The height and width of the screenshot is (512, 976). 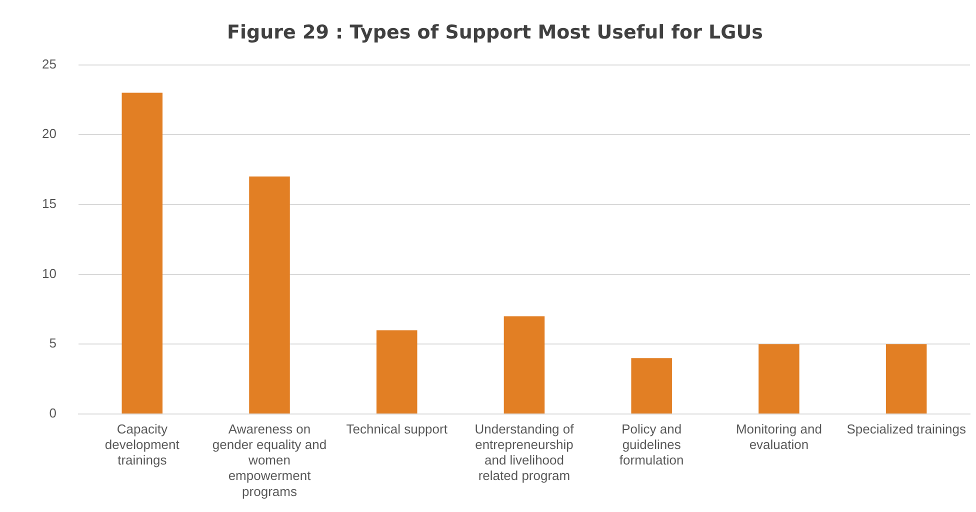 I want to click on y-tick-label: 20, so click(x=49, y=134).